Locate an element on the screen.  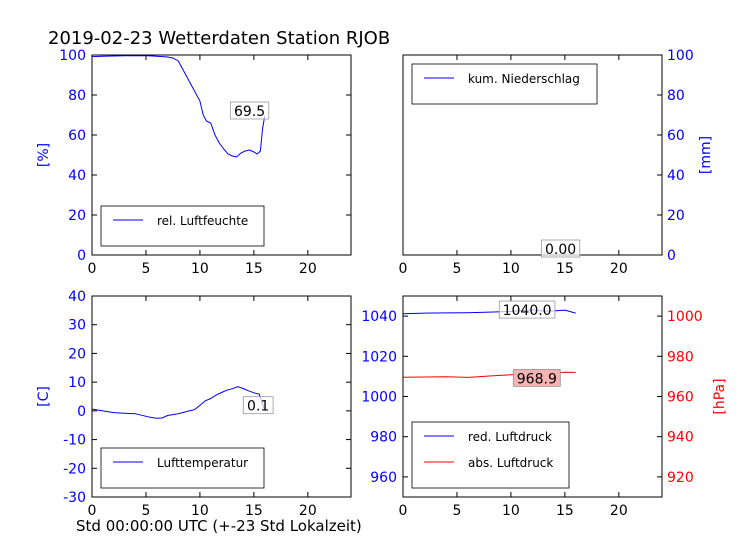
annotation-label: 968.9 is located at coordinates (537, 379).